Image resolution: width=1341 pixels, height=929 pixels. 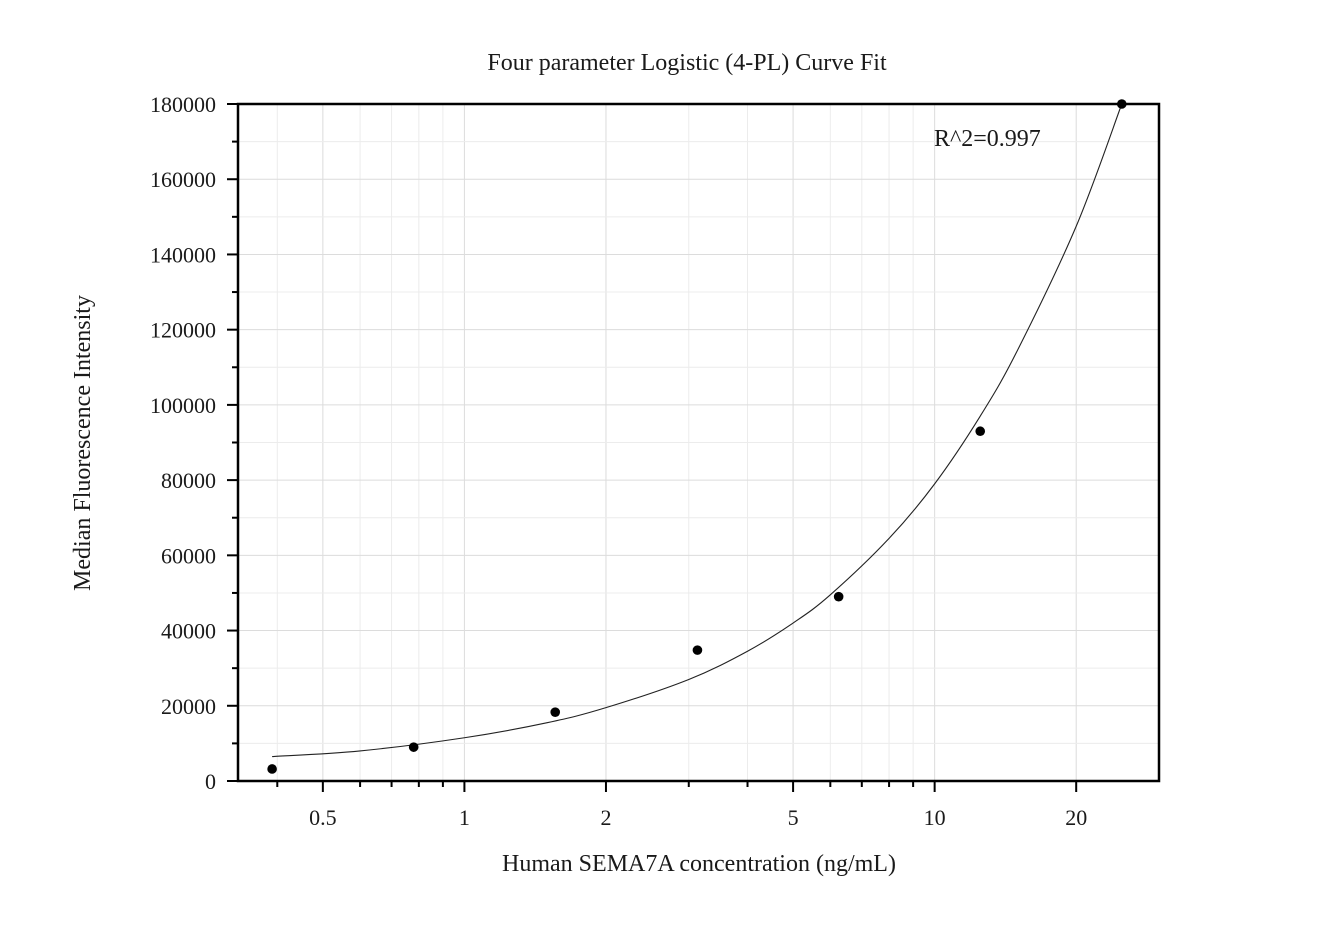 What do you see at coordinates (987, 139) in the screenshot?
I see `r-squared-annotation: R^2=0.997` at bounding box center [987, 139].